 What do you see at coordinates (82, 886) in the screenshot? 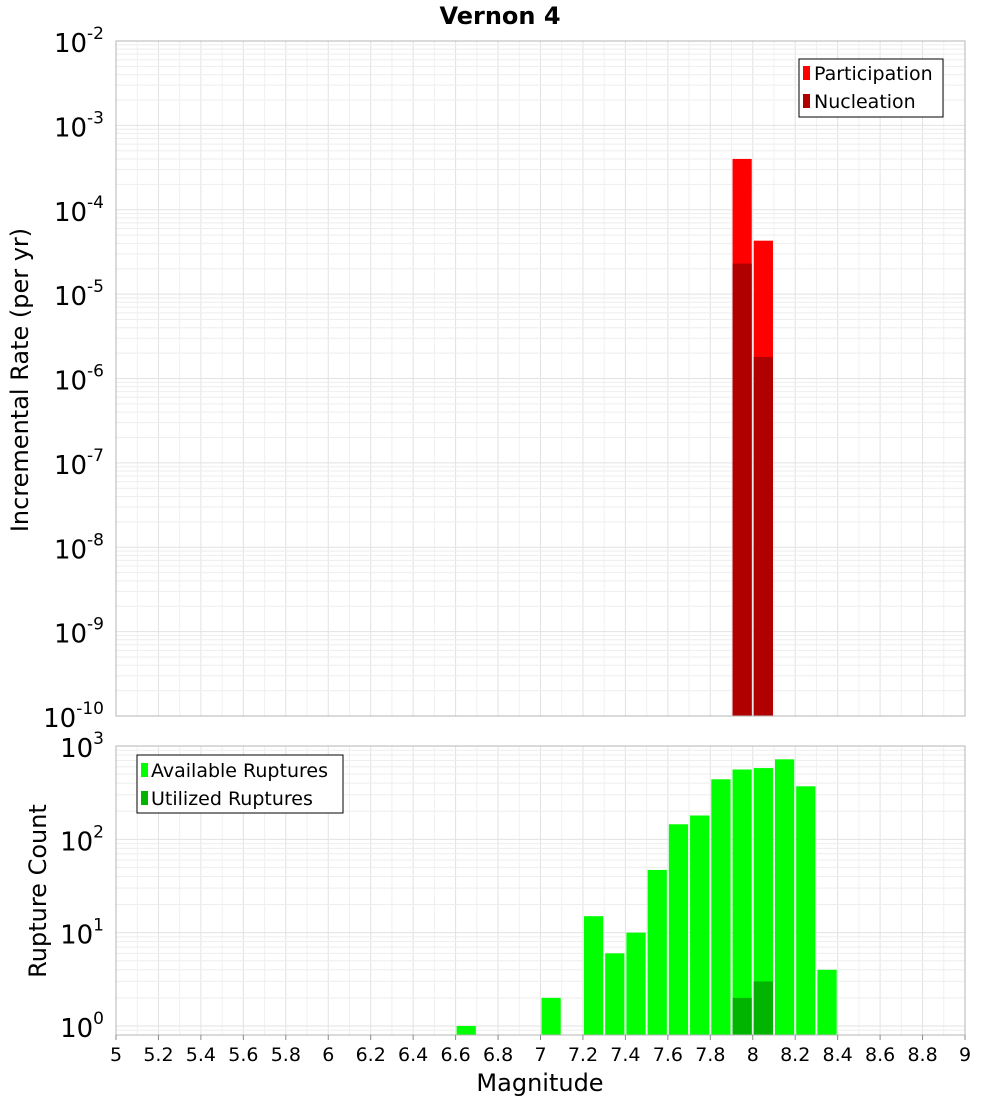
I see `bottom-y-ticks: 10⁰ 10¹ 10² 10³` at bounding box center [82, 886].